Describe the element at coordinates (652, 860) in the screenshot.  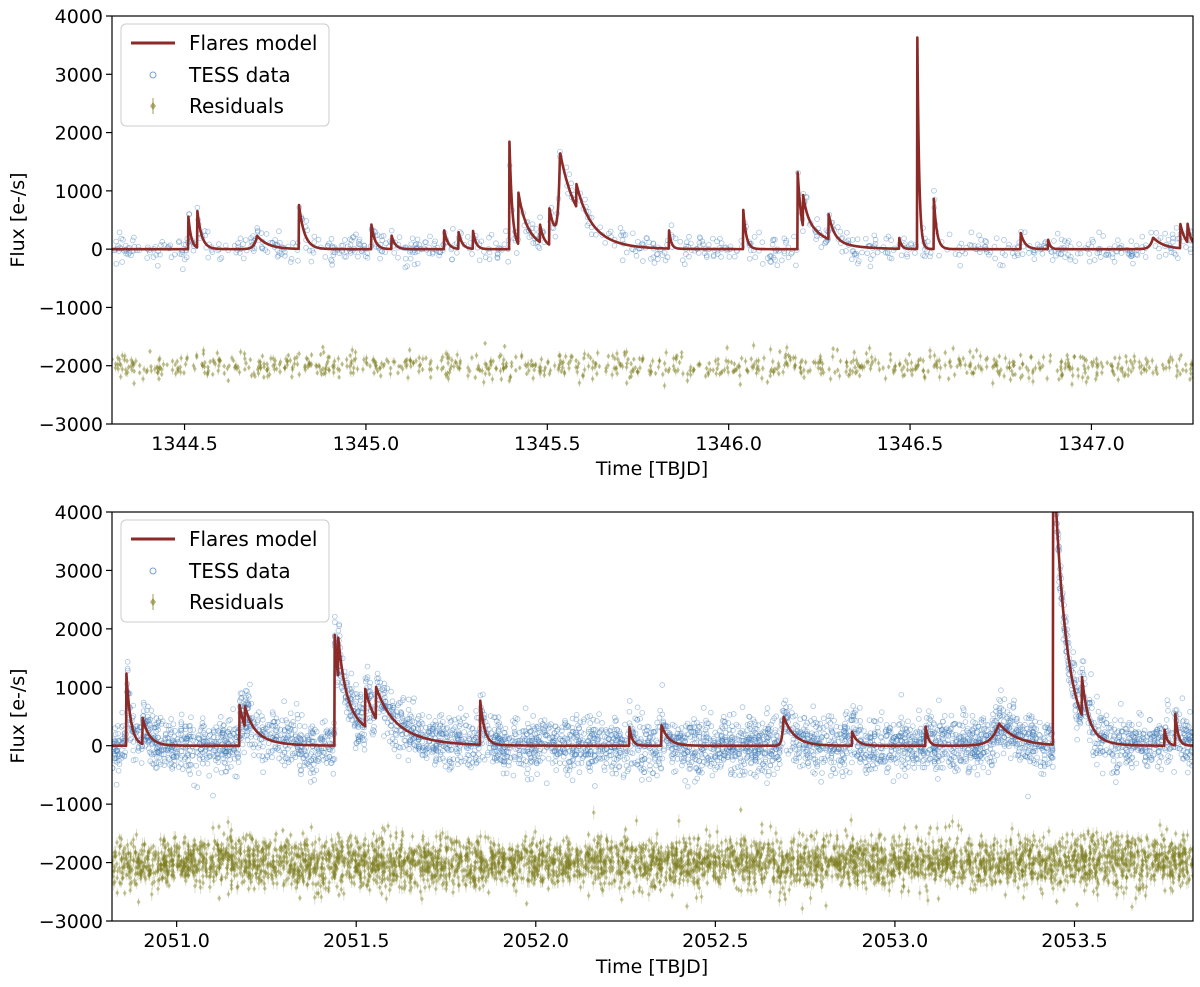
I see `bottom-residuals-series` at that location.